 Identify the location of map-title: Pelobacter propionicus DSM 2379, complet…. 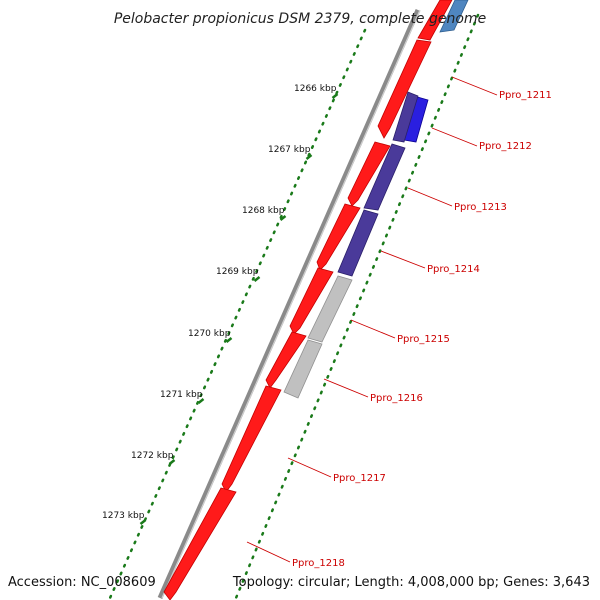
(300, 19).